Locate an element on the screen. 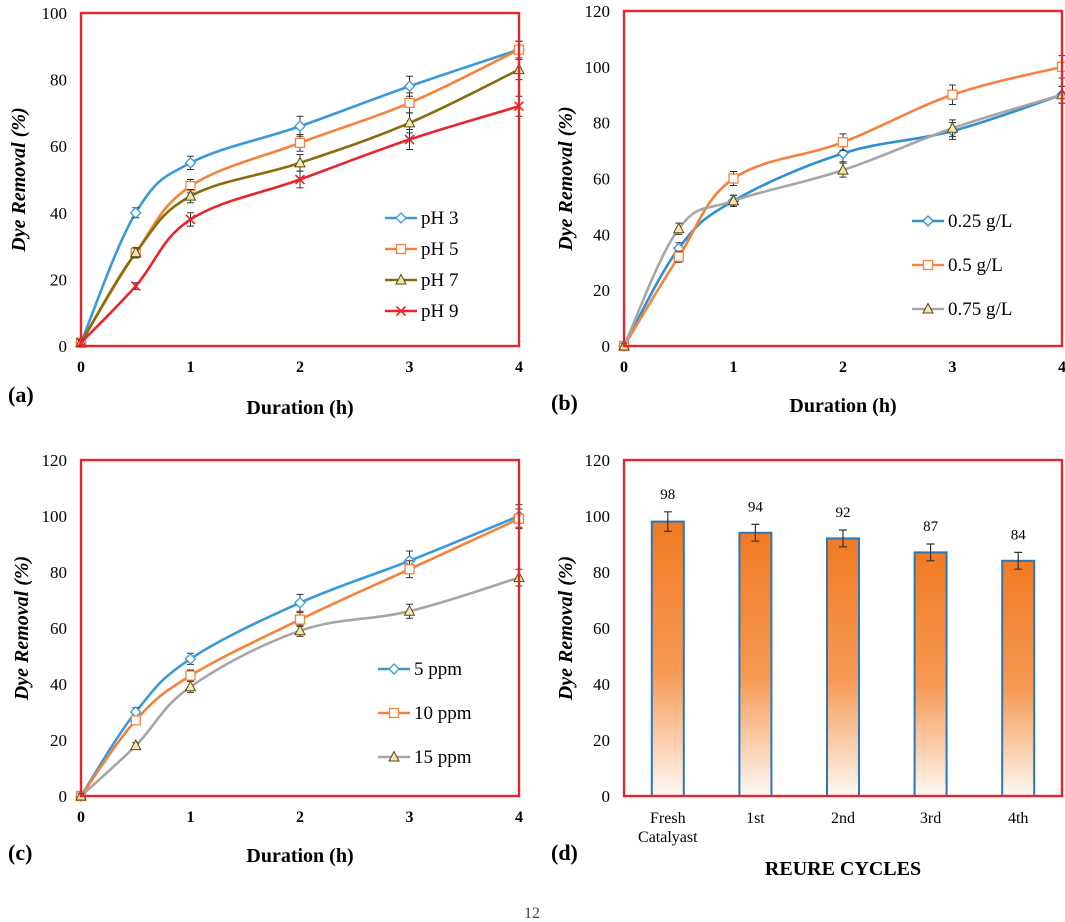 This screenshot has height=922, width=1065. x-tick-label: Catalyast is located at coordinates (668, 837).